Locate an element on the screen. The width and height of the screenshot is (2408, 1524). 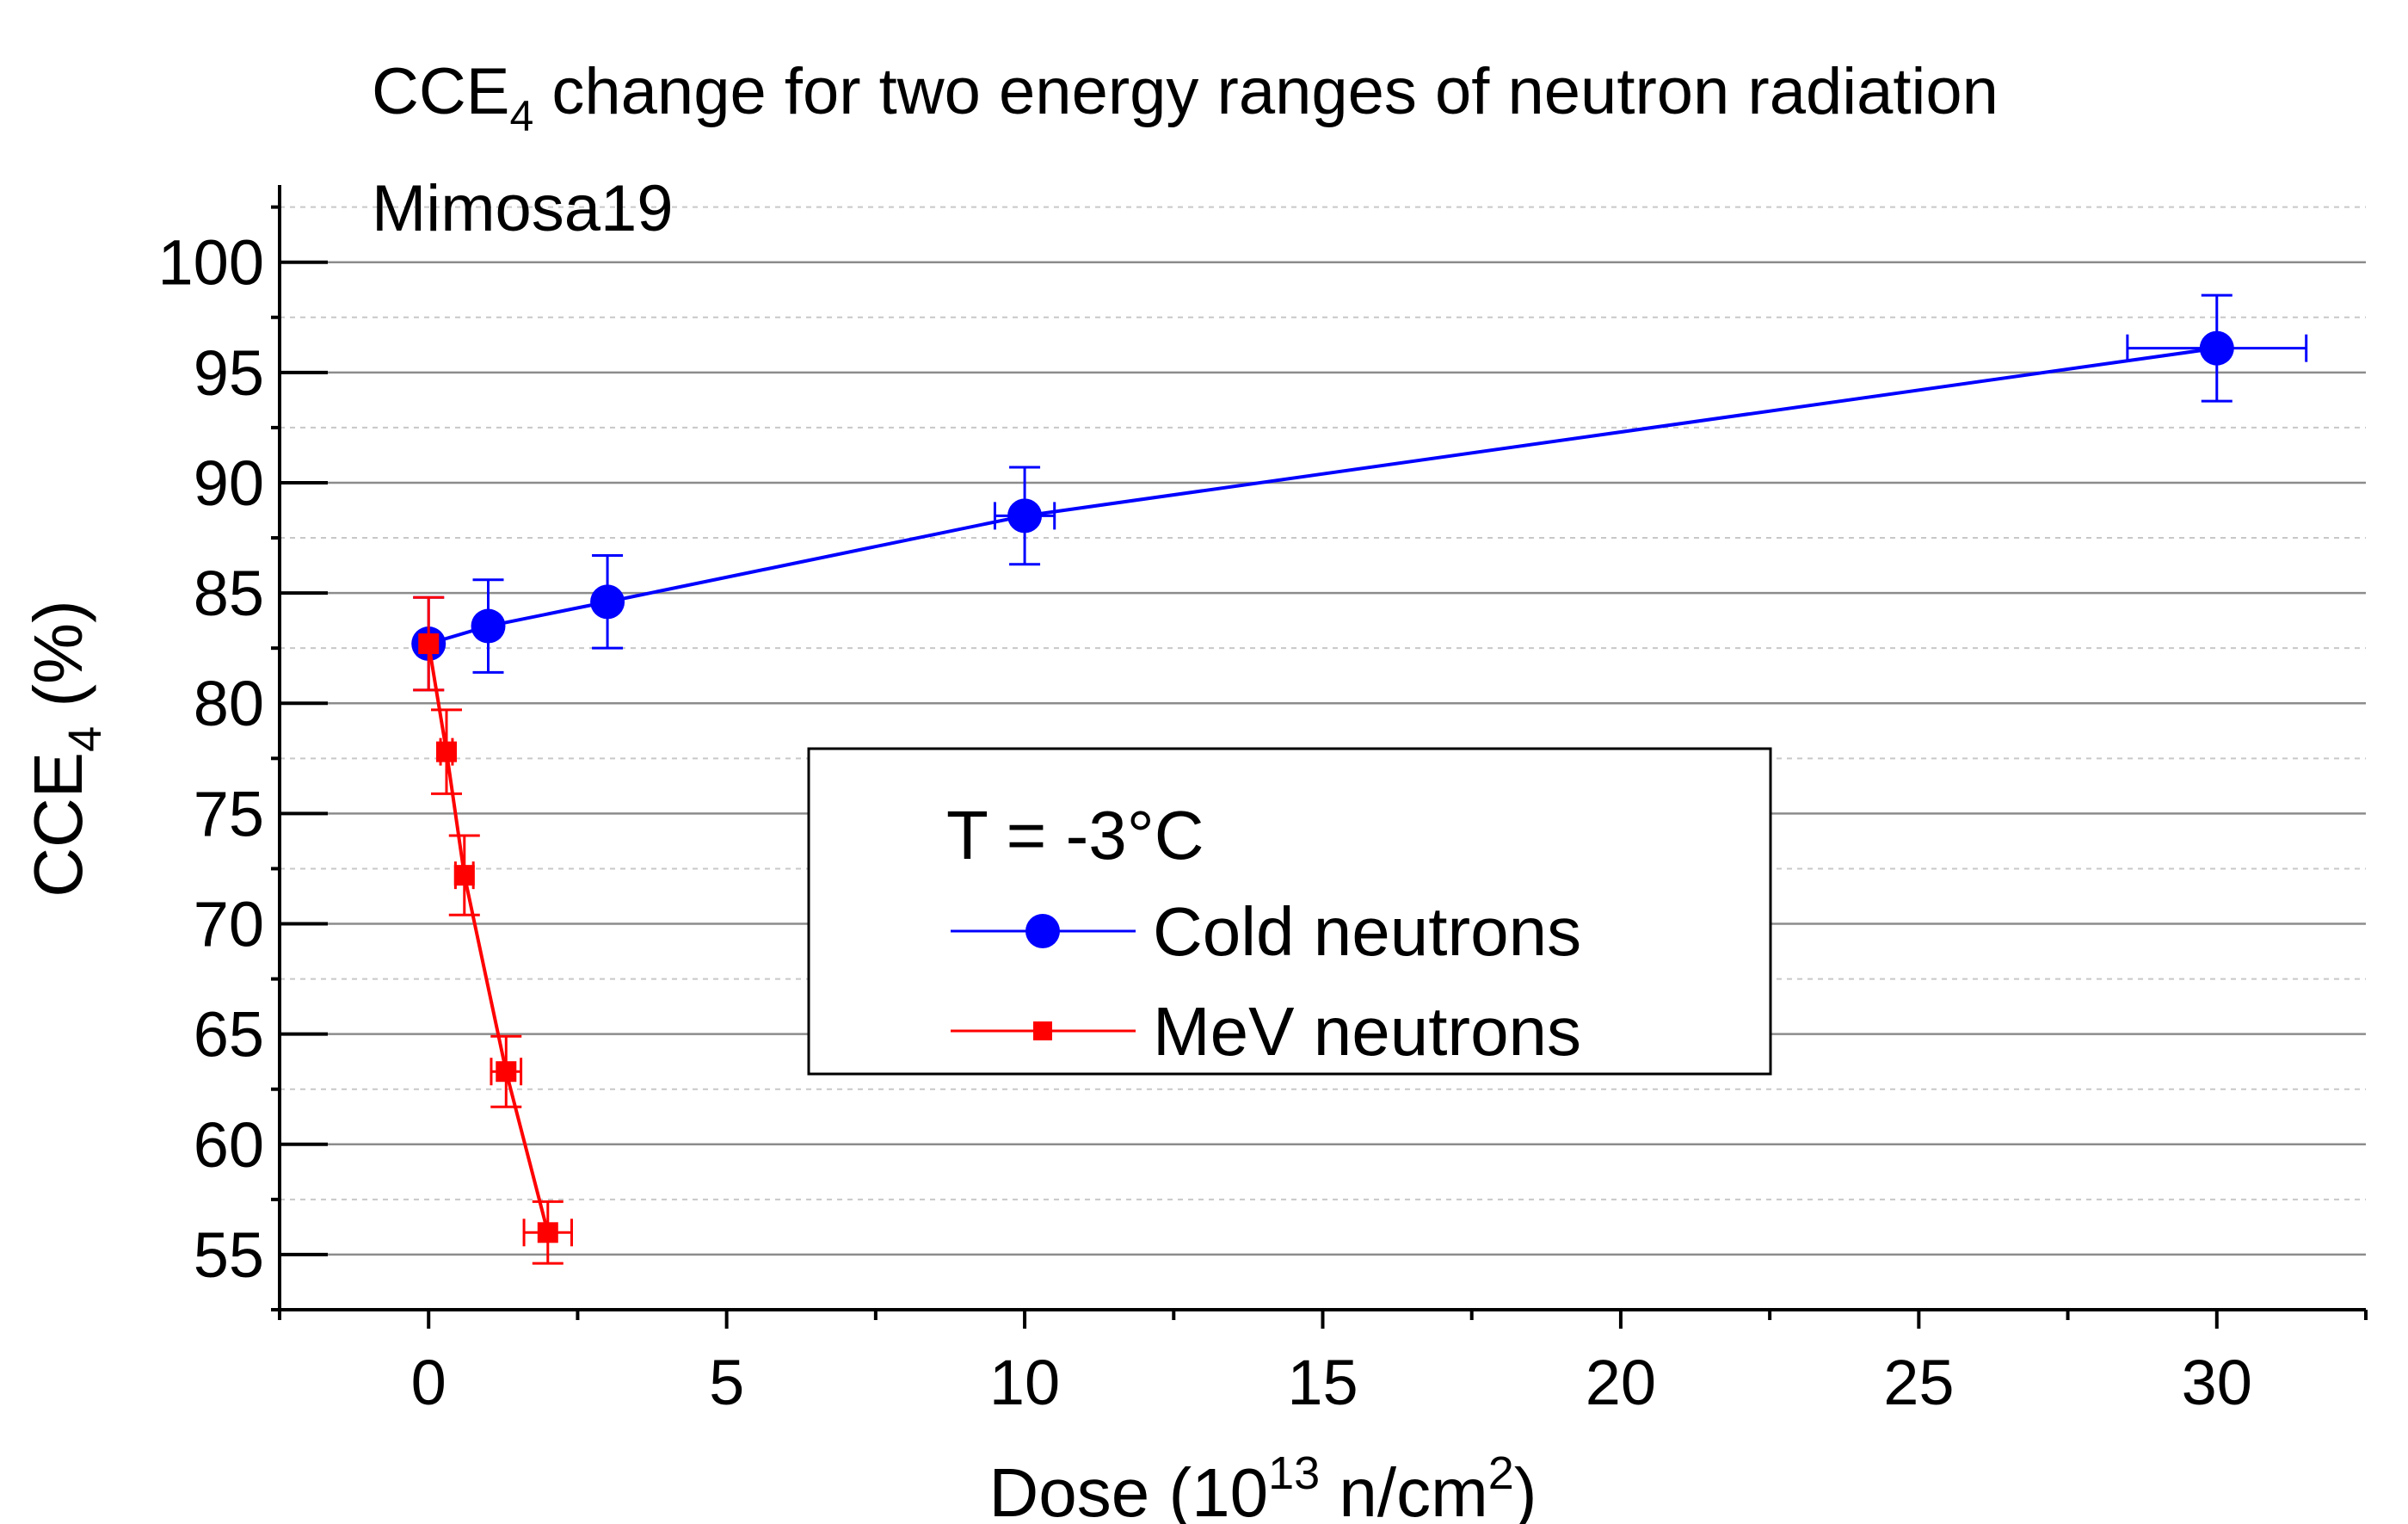
legend-marker-cold is located at coordinates (1042, 931).